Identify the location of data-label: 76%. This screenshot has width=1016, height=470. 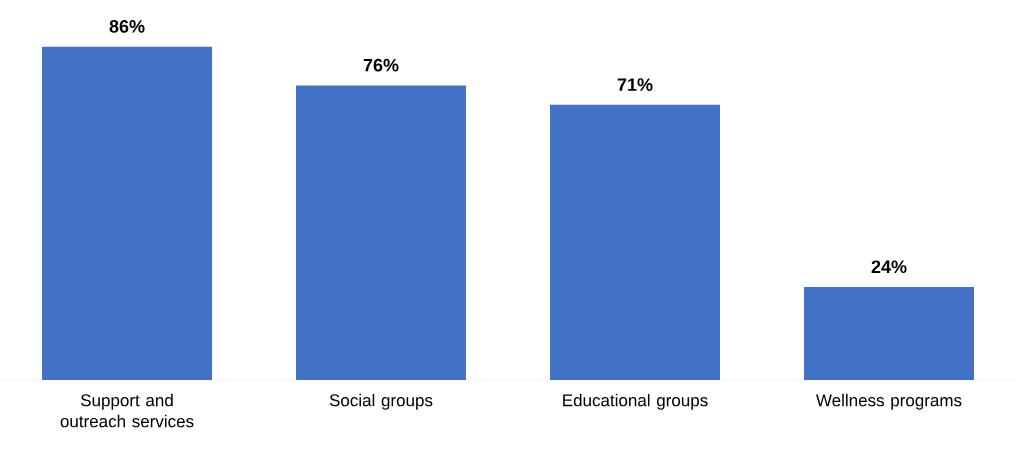
(381, 65).